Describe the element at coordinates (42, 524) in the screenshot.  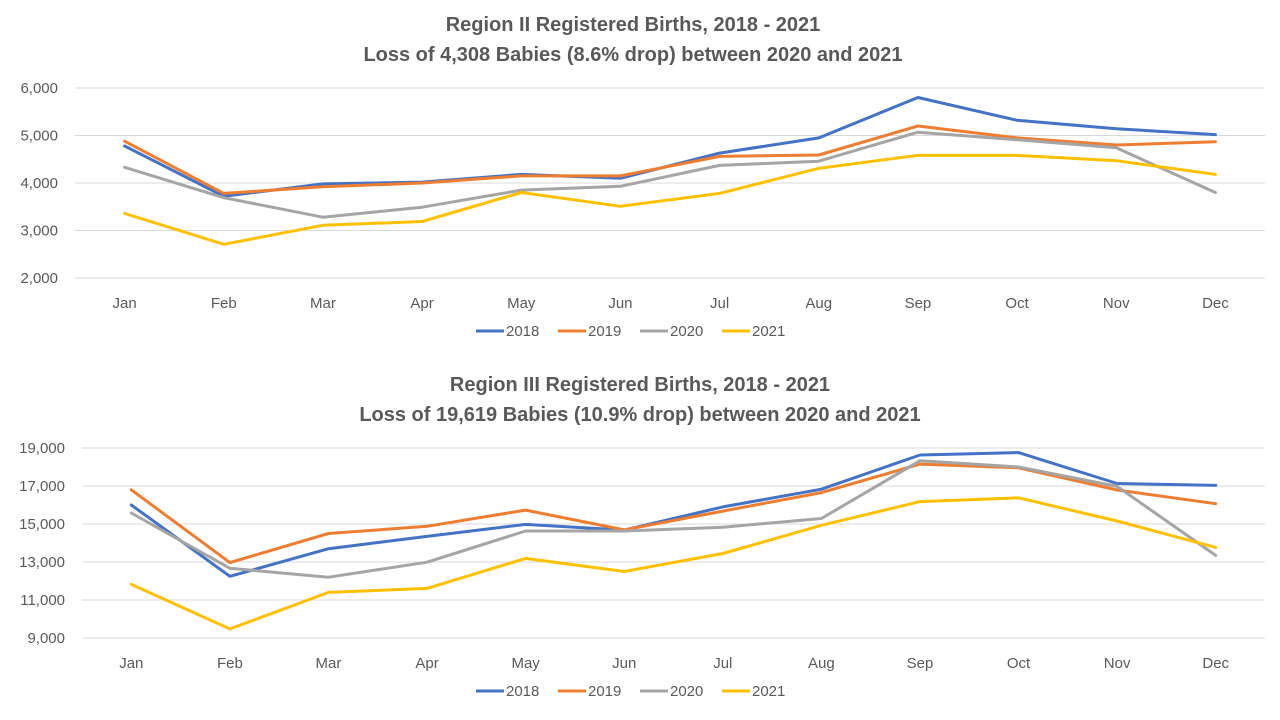
I see `y-tick-label: 15,000` at that location.